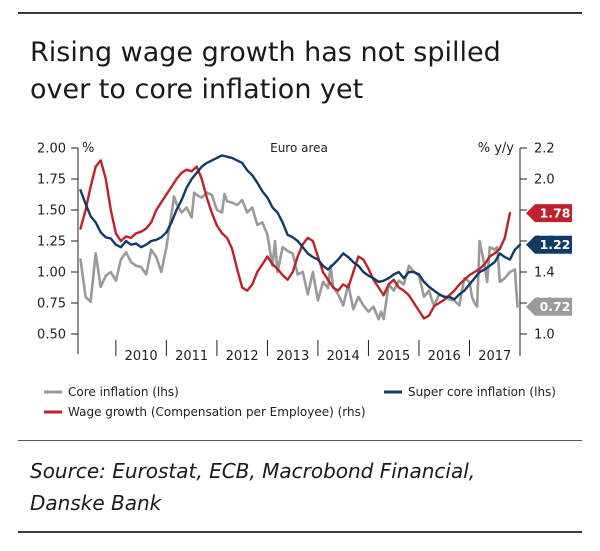  I want to click on x-tick-label: 2017, so click(494, 356).